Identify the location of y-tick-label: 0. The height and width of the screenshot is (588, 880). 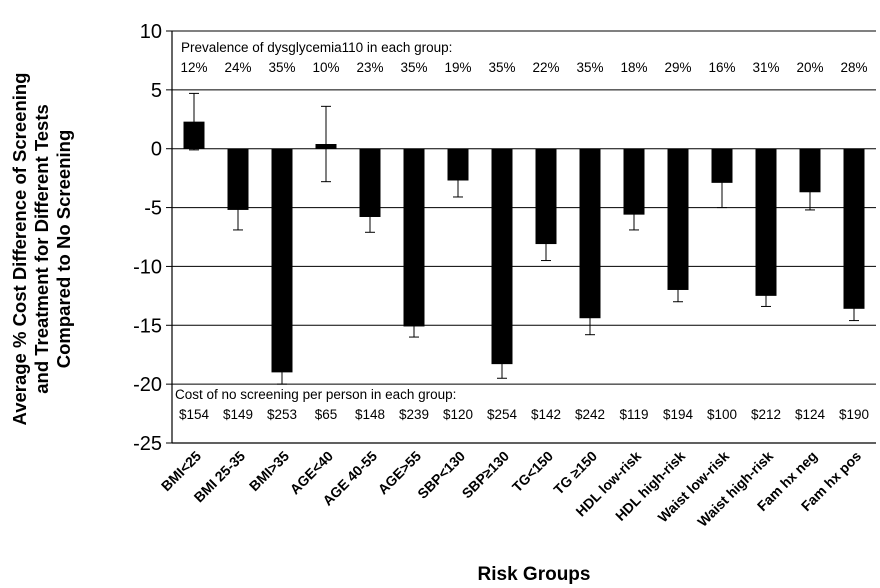
(156, 150).